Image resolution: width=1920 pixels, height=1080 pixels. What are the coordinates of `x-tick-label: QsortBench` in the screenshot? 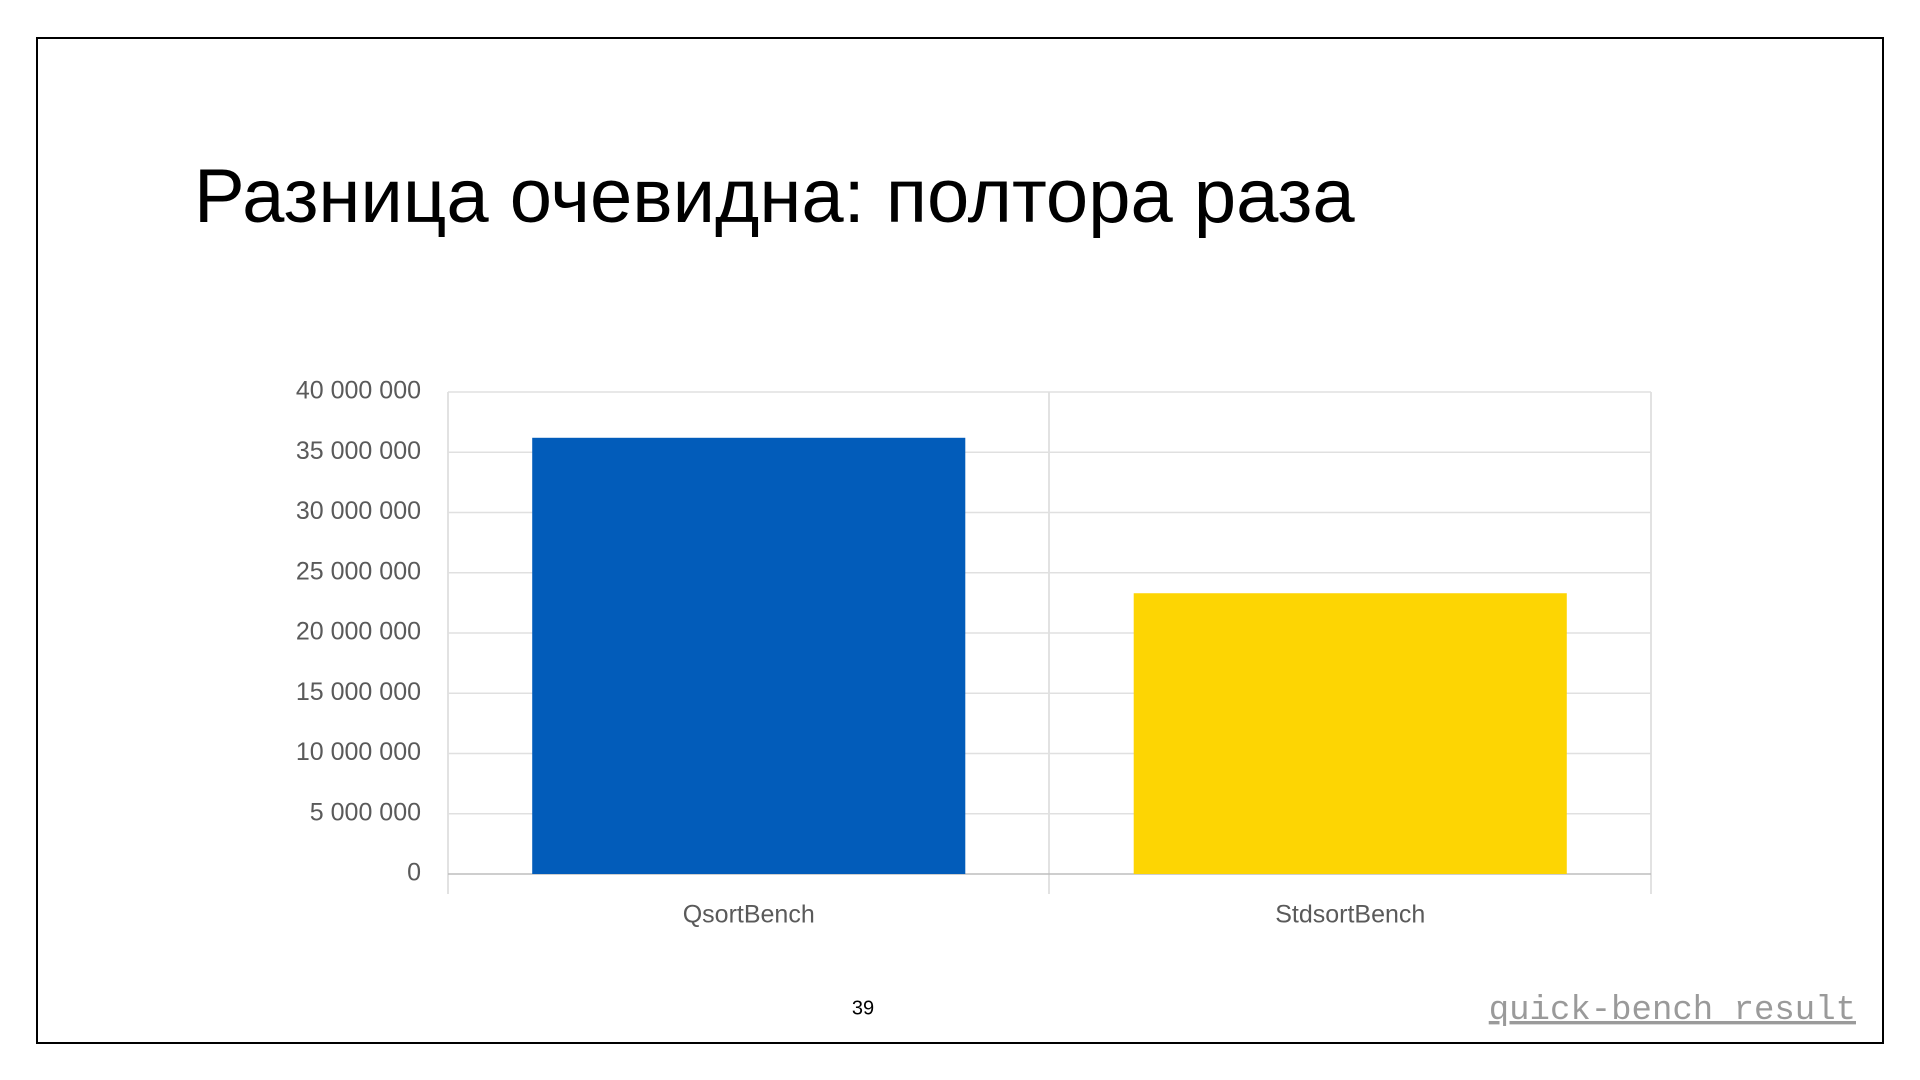 It's located at (749, 915).